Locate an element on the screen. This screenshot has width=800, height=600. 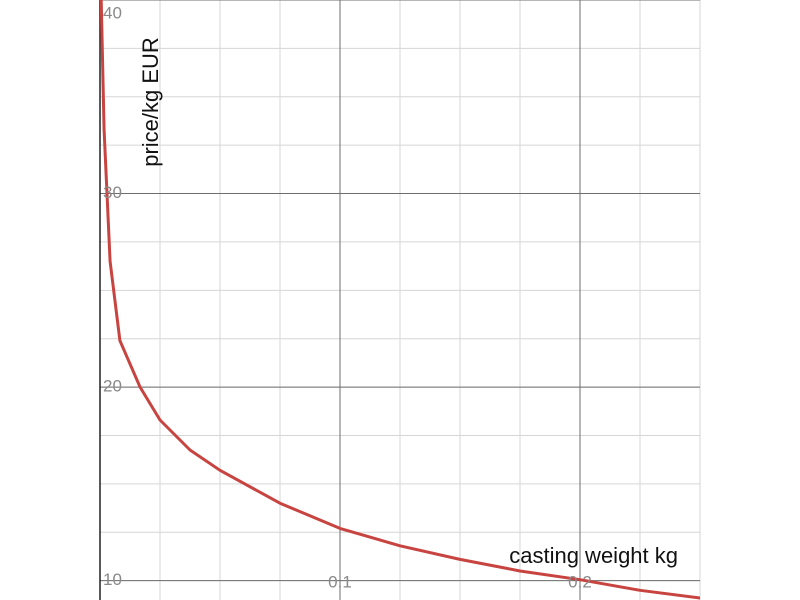
y-tick-label: 40 is located at coordinates (112, 12).